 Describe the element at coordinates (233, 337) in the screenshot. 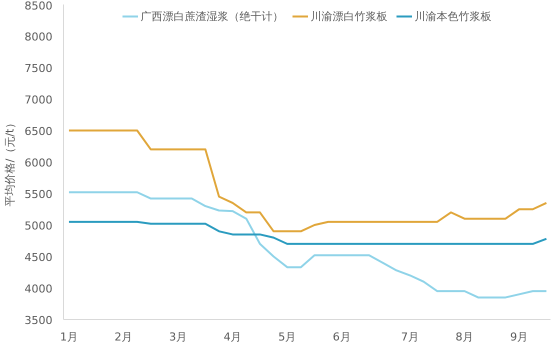

I see `x-tick-label: 4月` at that location.